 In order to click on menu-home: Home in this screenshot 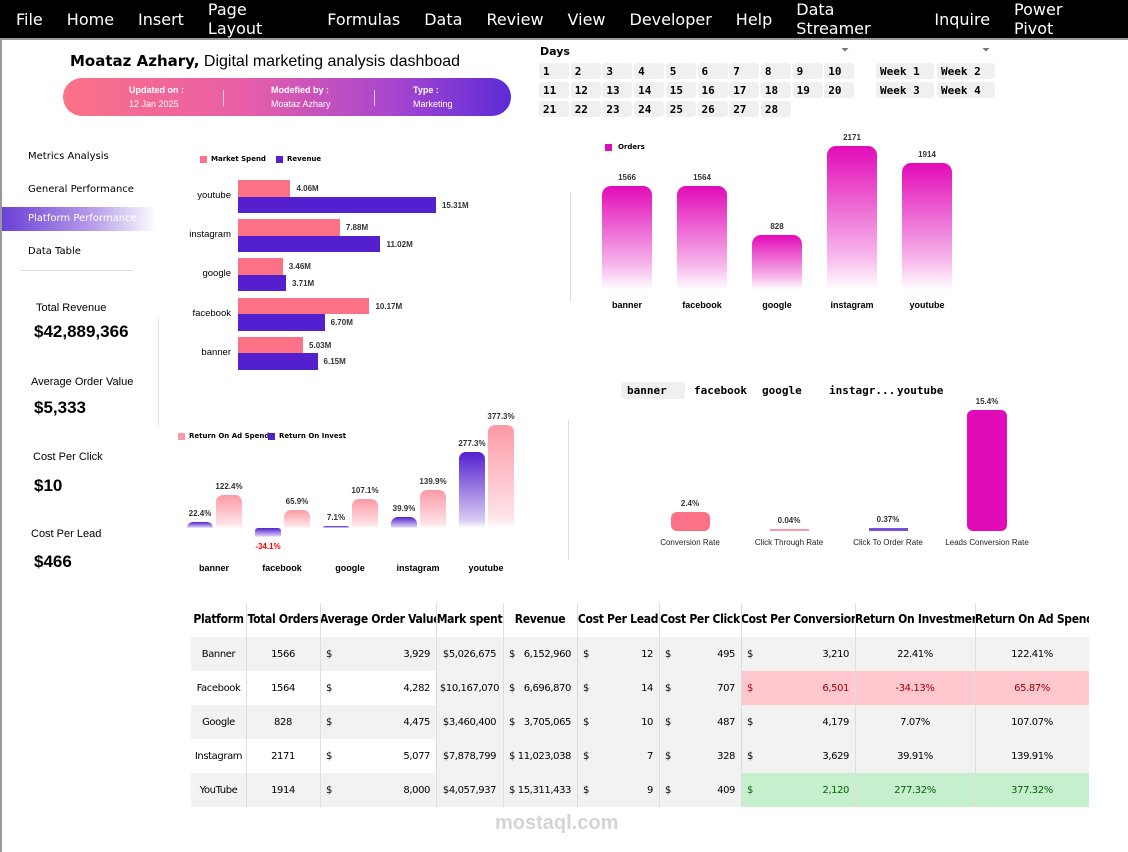, I will do `click(90, 19)`.